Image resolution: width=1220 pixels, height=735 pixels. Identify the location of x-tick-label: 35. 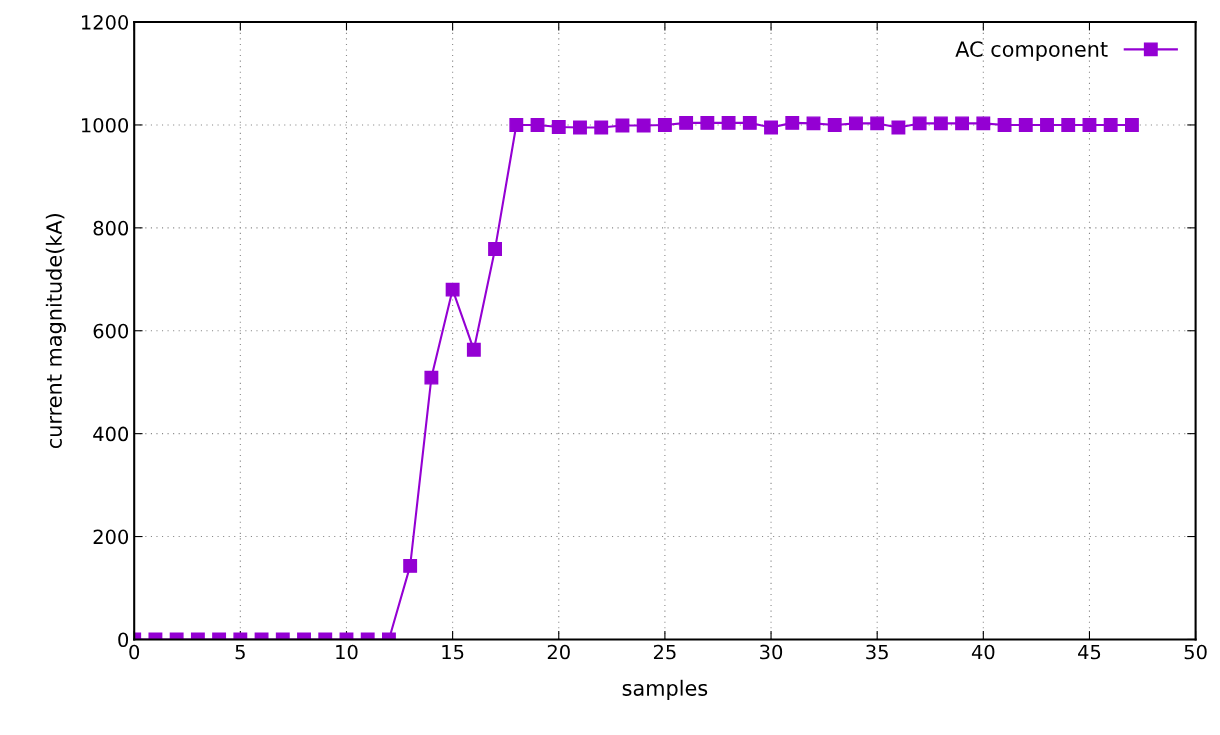
(877, 652).